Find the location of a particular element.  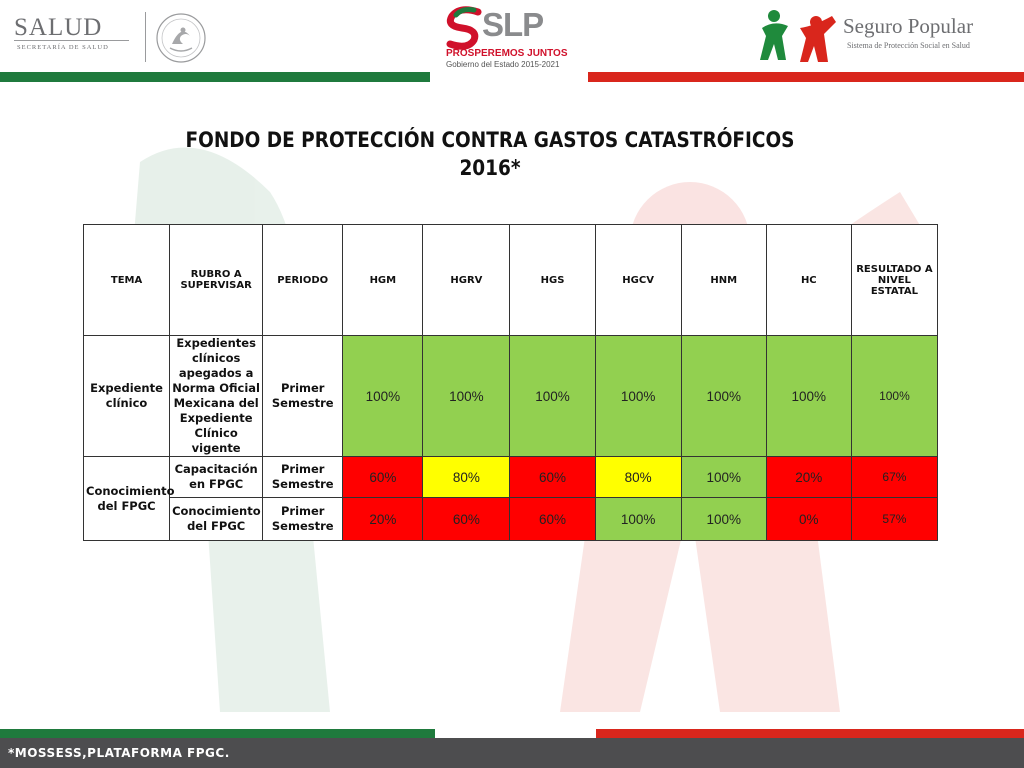

header-resultado: RESULTADO A NIVEL ESTATAL is located at coordinates (894, 280).